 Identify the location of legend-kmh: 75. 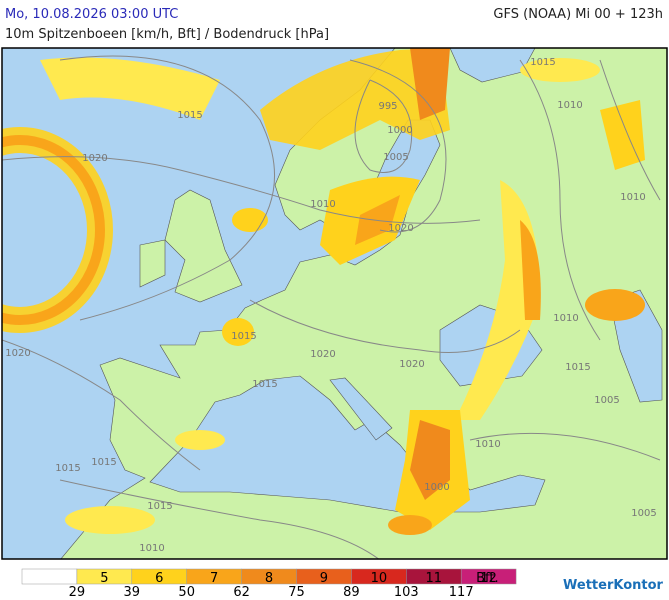
(296, 592).